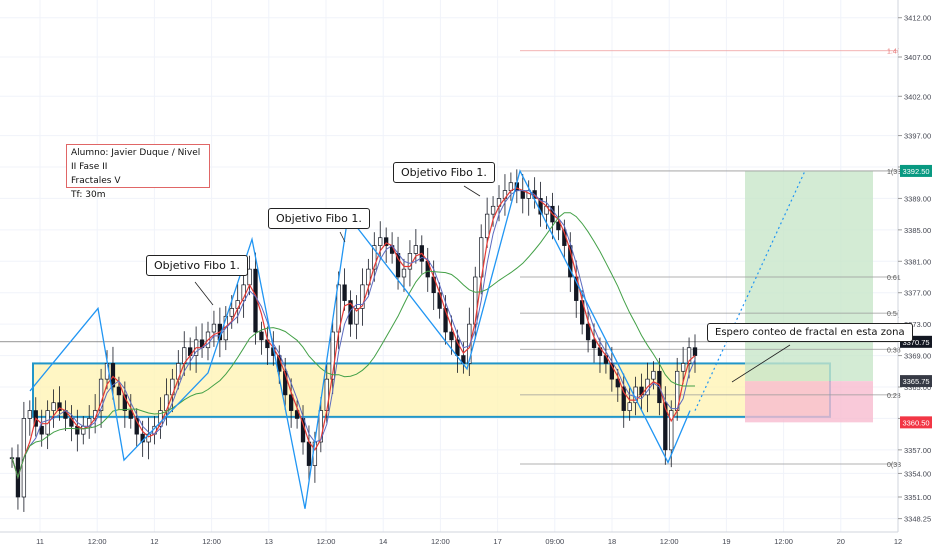 This screenshot has width=932, height=555. I want to click on price-tick-label: 3412.00, so click(917, 18).